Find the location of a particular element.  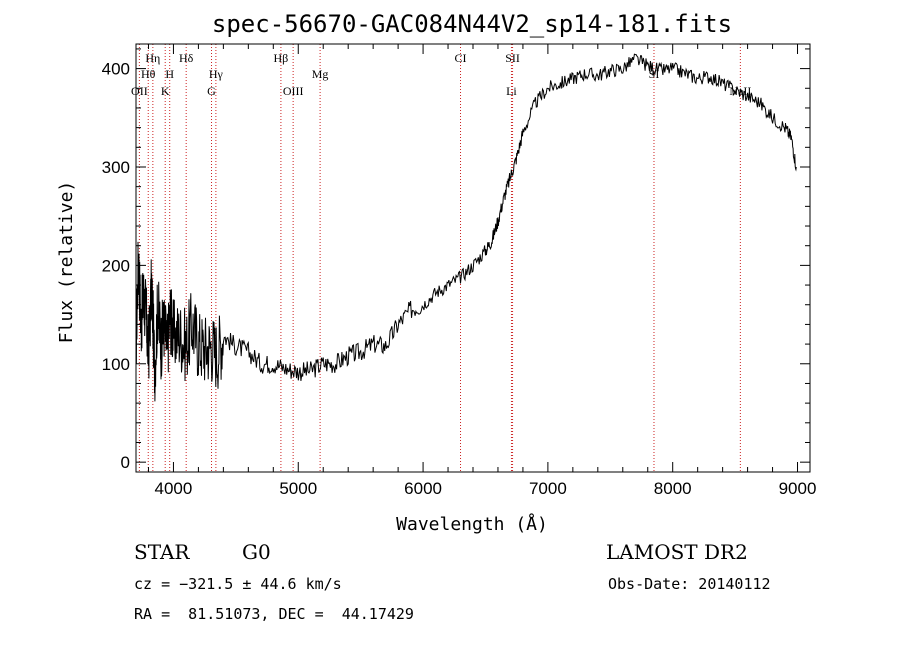

y-axis-label: Flux (relative) is located at coordinates (66, 262).